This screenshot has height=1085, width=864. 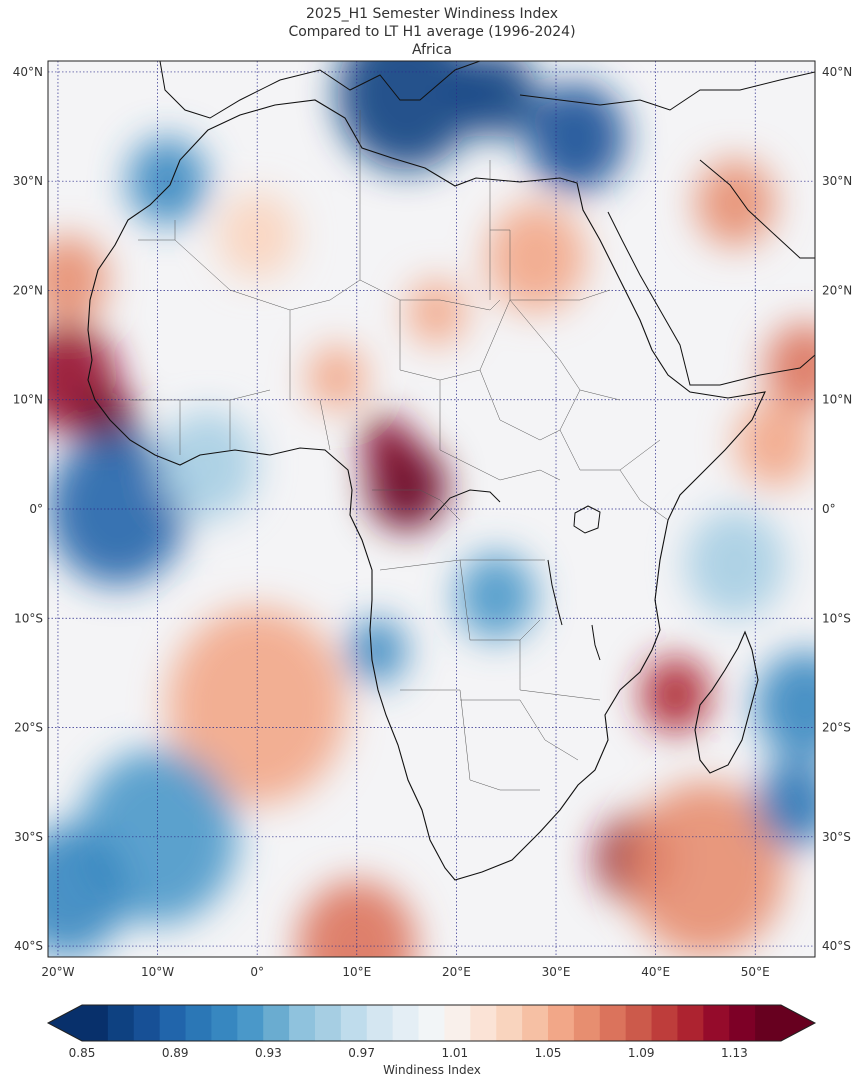 What do you see at coordinates (257, 972) in the screenshot?
I see `lon-label: 0°` at bounding box center [257, 972].